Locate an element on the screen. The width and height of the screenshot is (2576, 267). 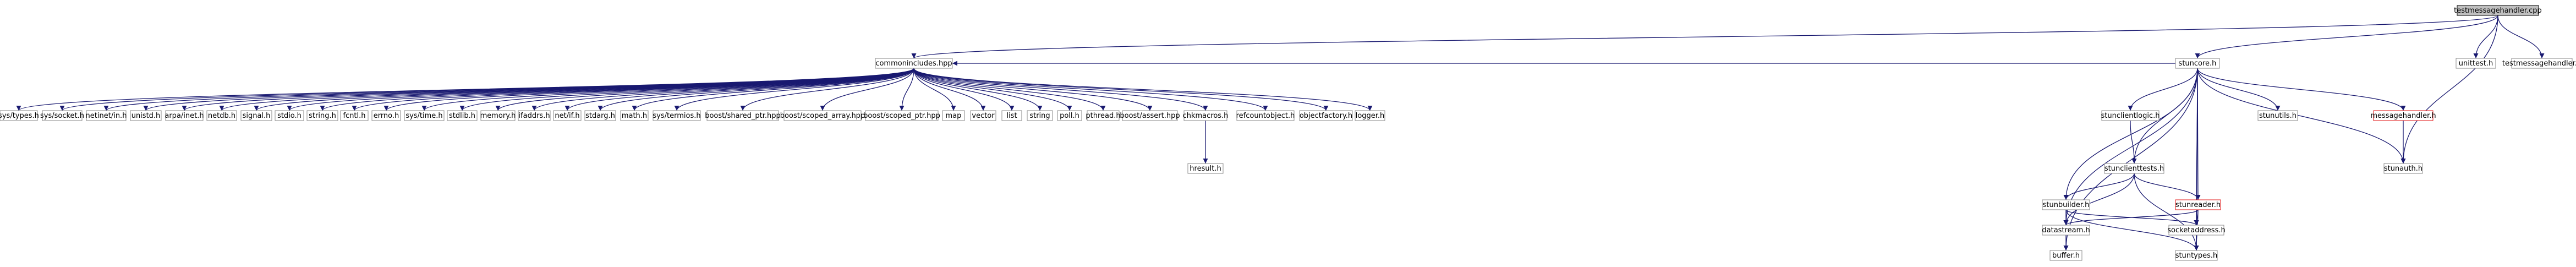
node-fcntl-h: fcntl.h is located at coordinates (355, 116).